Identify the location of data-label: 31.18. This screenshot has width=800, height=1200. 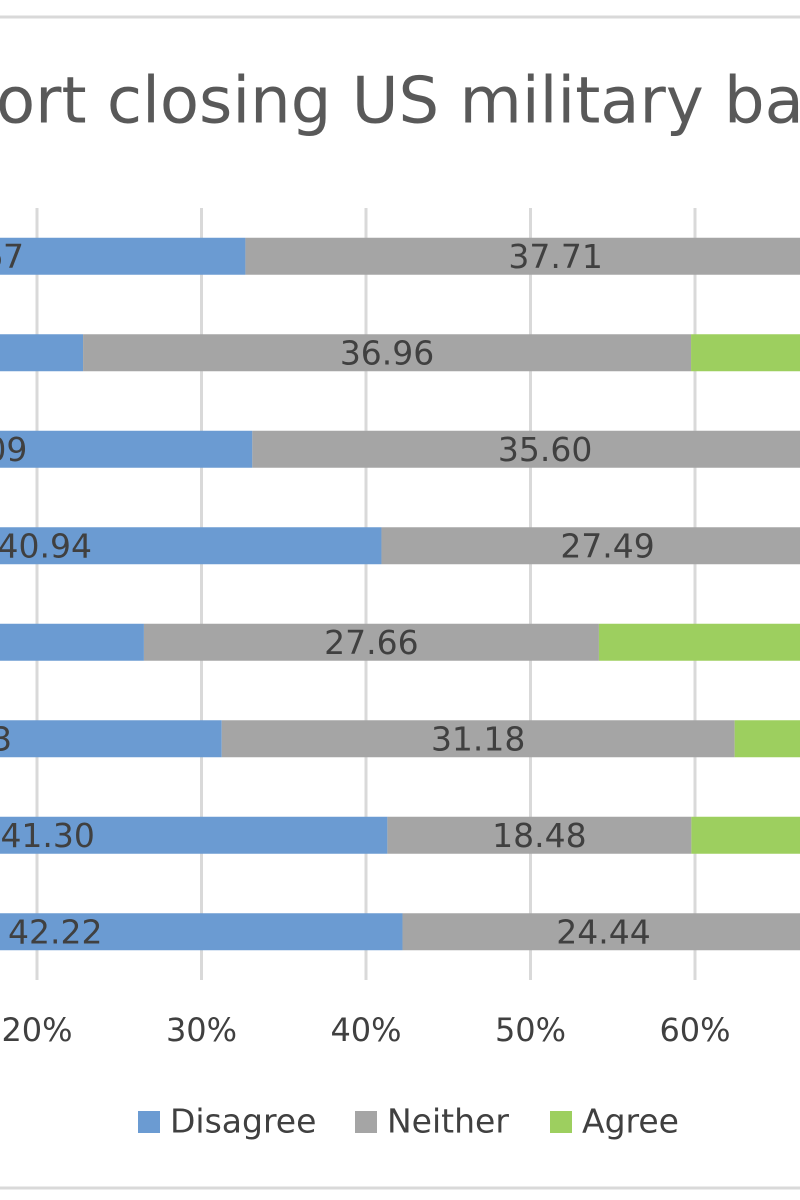
(478, 738).